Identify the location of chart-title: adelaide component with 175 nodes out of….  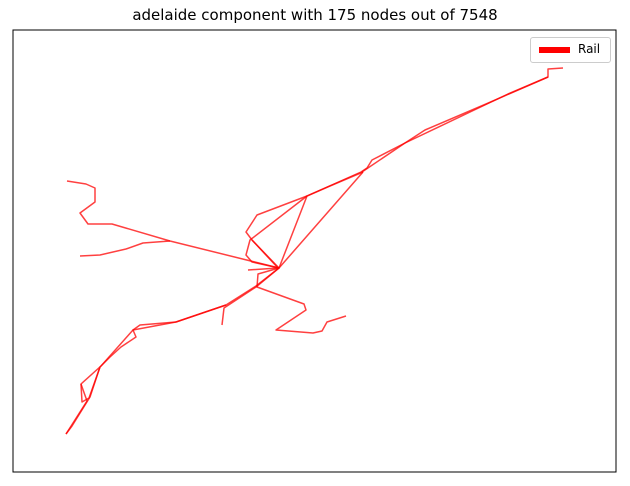
(315, 15).